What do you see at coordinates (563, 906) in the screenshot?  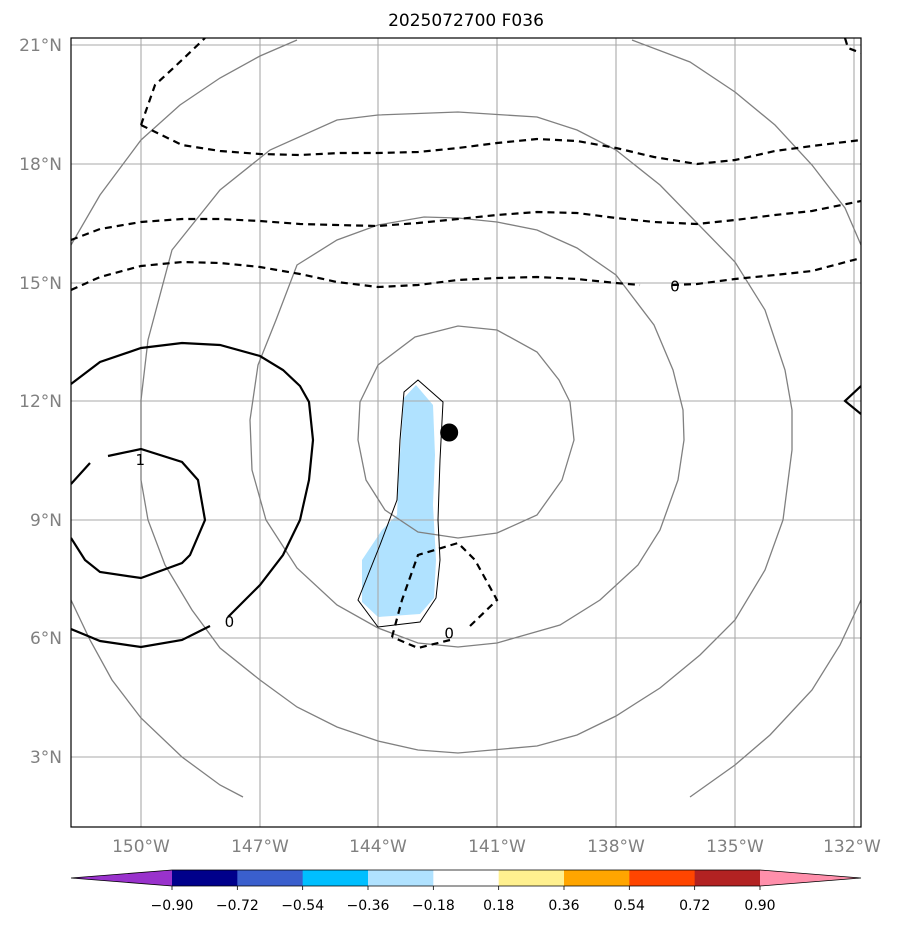 I see `colorbar-tick-label: 0.36` at bounding box center [563, 906].